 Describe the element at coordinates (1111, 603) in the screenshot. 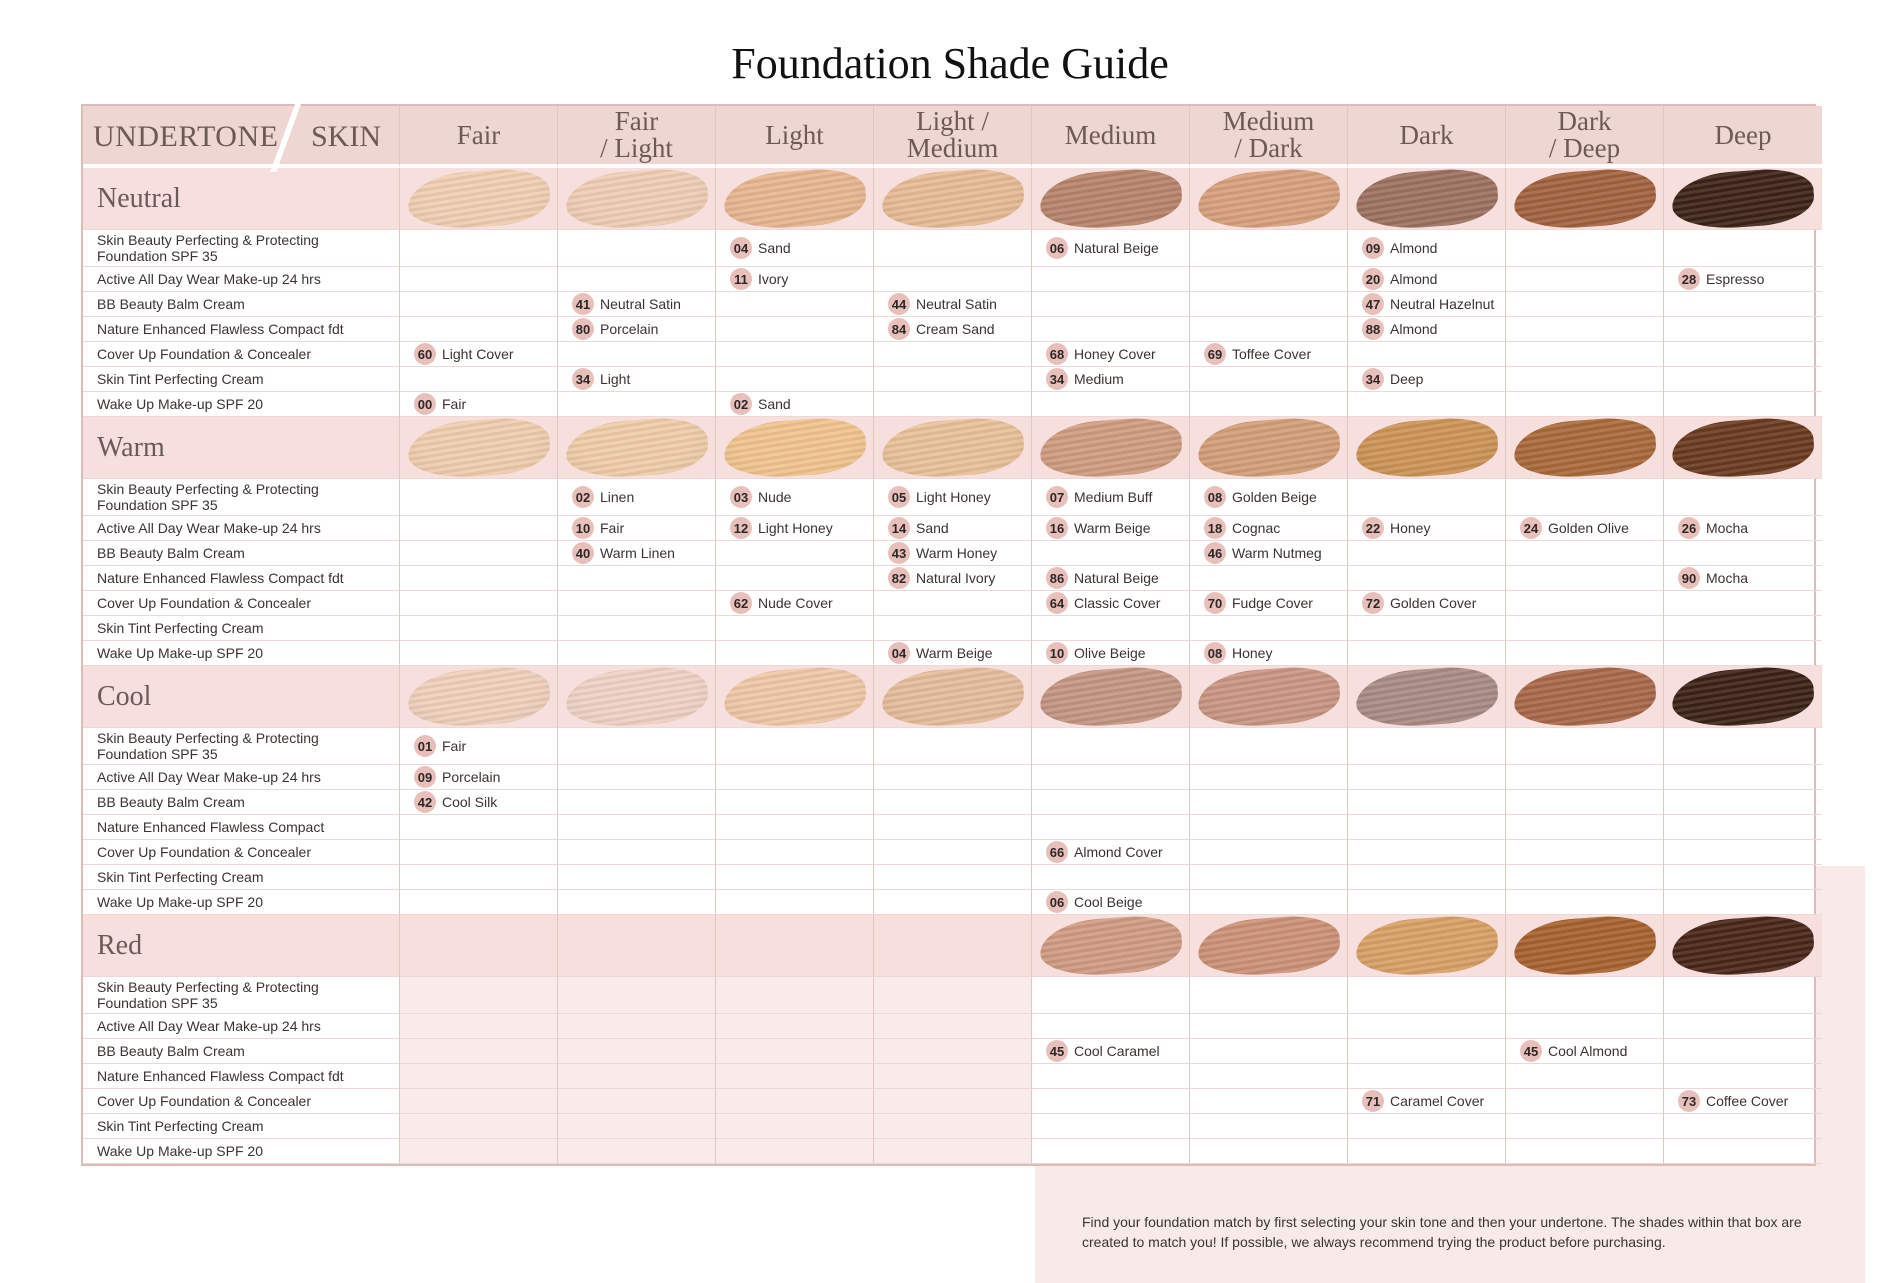

I see `shade-cell: 64 Classic Cover` at that location.